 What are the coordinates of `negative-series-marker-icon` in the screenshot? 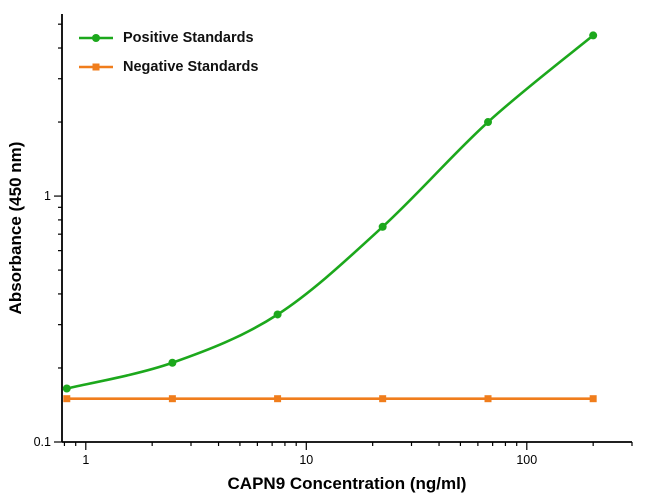 It's located at (96, 67).